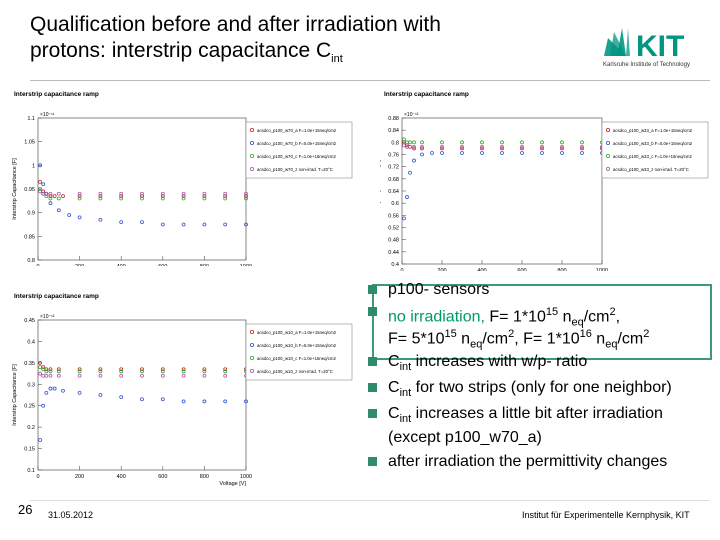 Image resolution: width=720 pixels, height=540 pixels. I want to click on y-tick-label: 0.6, so click(395, 204).